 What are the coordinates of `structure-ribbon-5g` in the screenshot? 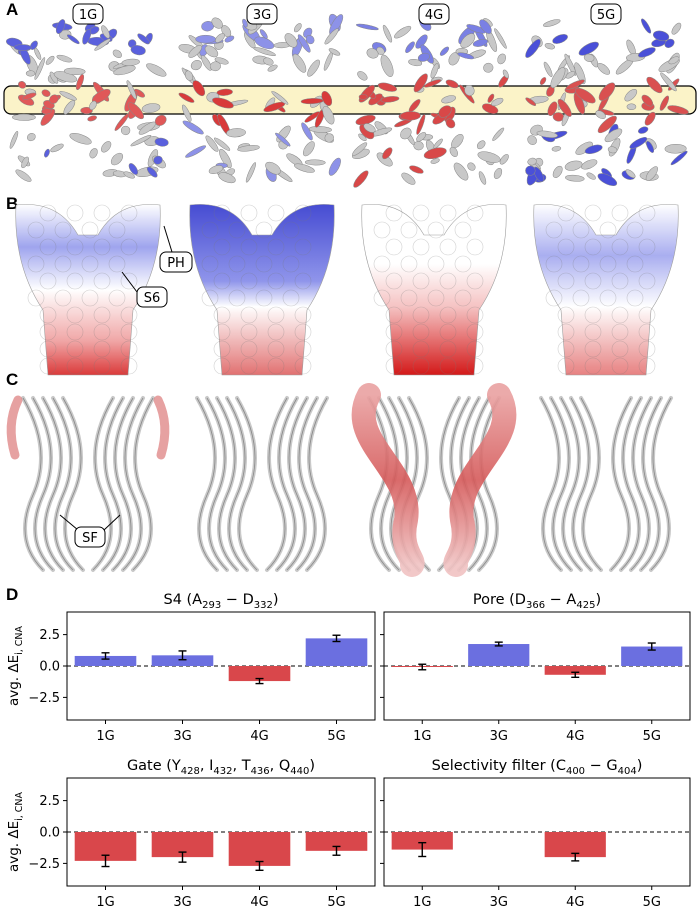 It's located at (607, 102).